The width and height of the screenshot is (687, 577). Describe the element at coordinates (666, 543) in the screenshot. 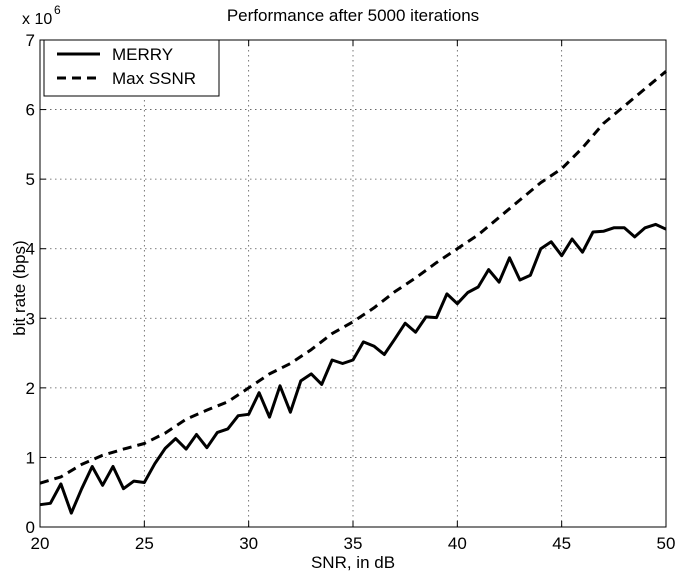

I see `x-tick-label: 50` at that location.